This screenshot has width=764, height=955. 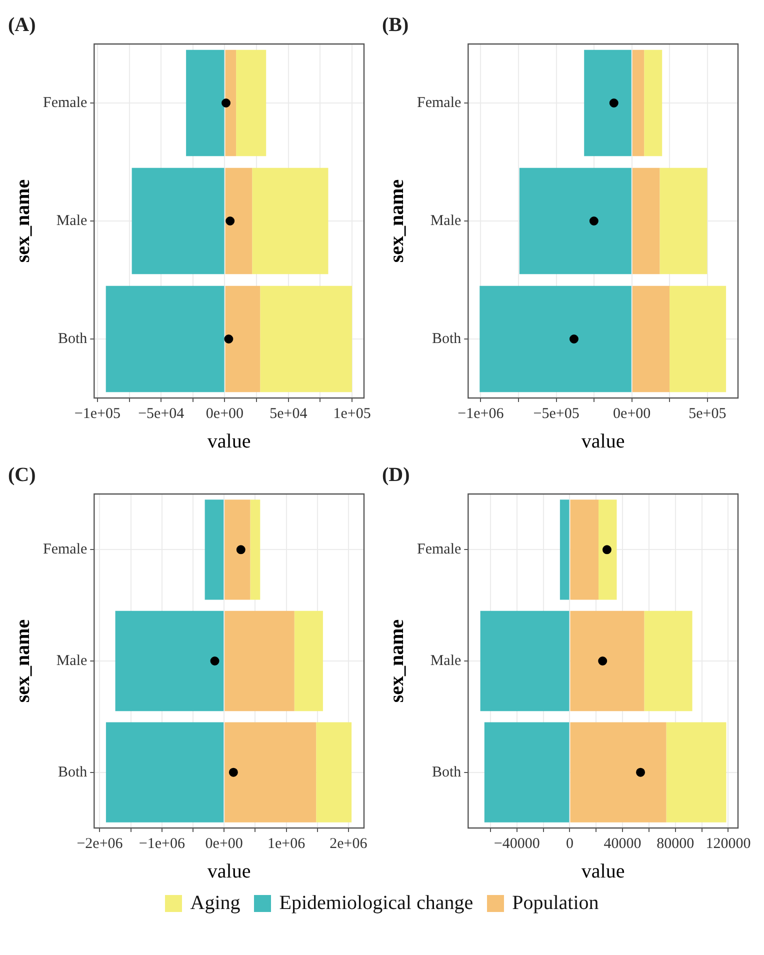 What do you see at coordinates (349, 844) in the screenshot?
I see `x-tick-label: 2e+06` at bounding box center [349, 844].